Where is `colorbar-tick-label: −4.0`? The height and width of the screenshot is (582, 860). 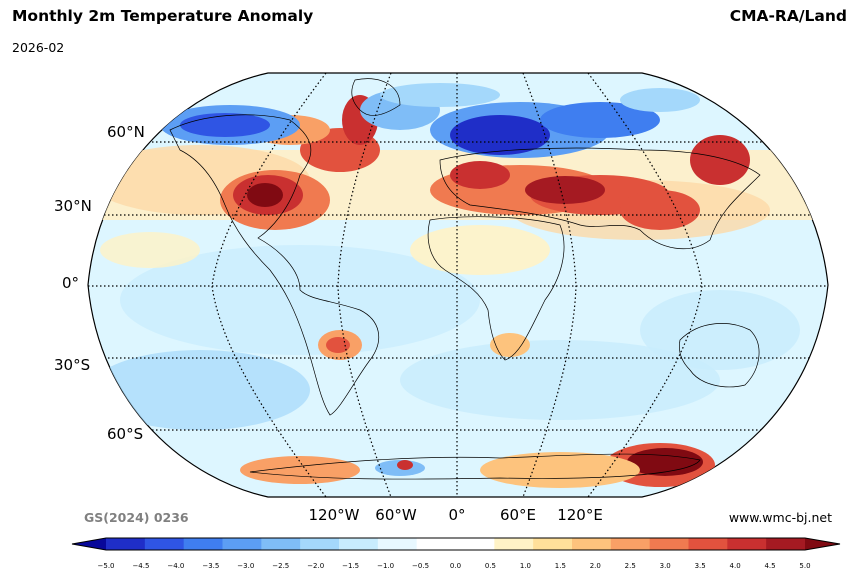 colorbar-tick-label: −4.0 is located at coordinates (176, 566).